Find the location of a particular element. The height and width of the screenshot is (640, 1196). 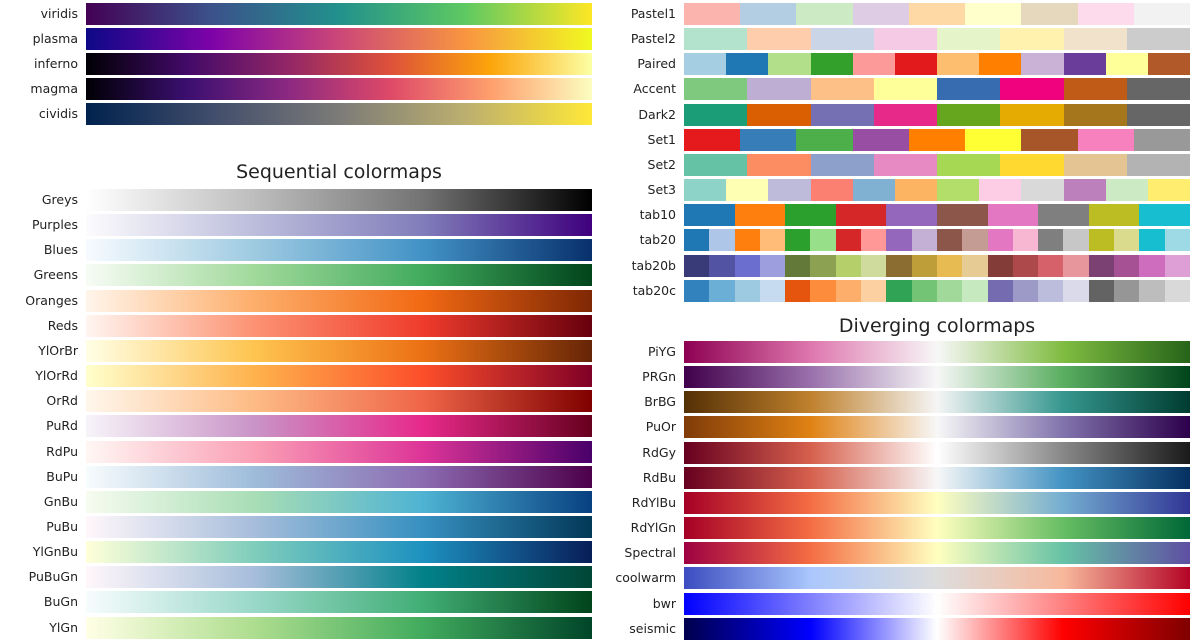

colormap-row-tab20c: tab20c is located at coordinates (895, 290).